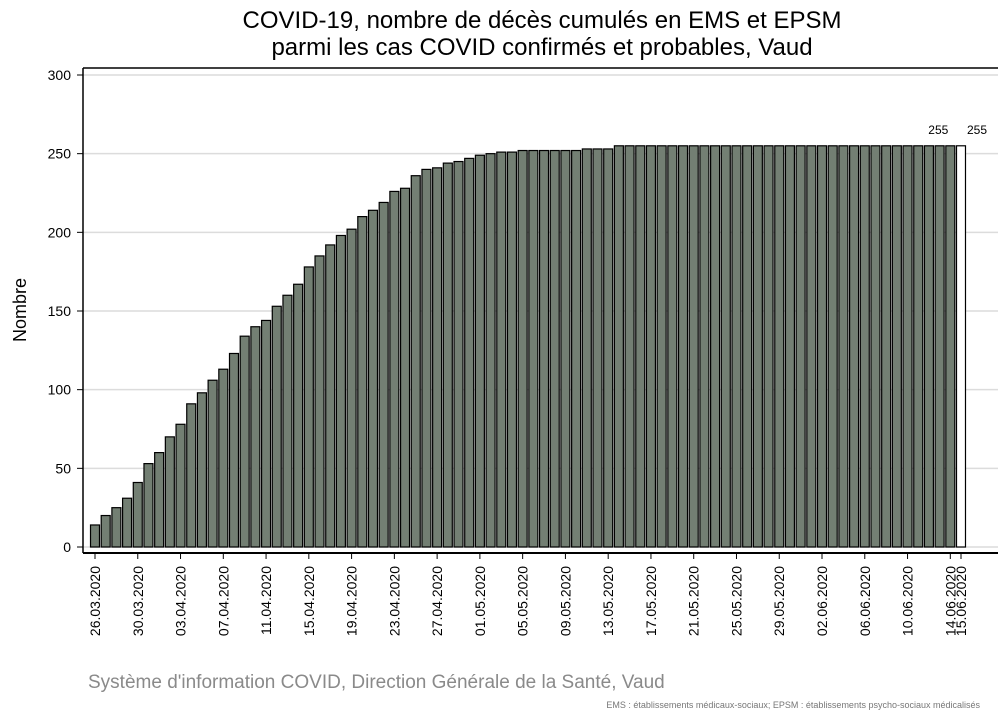 Image resolution: width=998 pixels, height=715 pixels. Describe the element at coordinates (950, 601) in the screenshot. I see `x-tick-label: 14.06.2020` at that location.